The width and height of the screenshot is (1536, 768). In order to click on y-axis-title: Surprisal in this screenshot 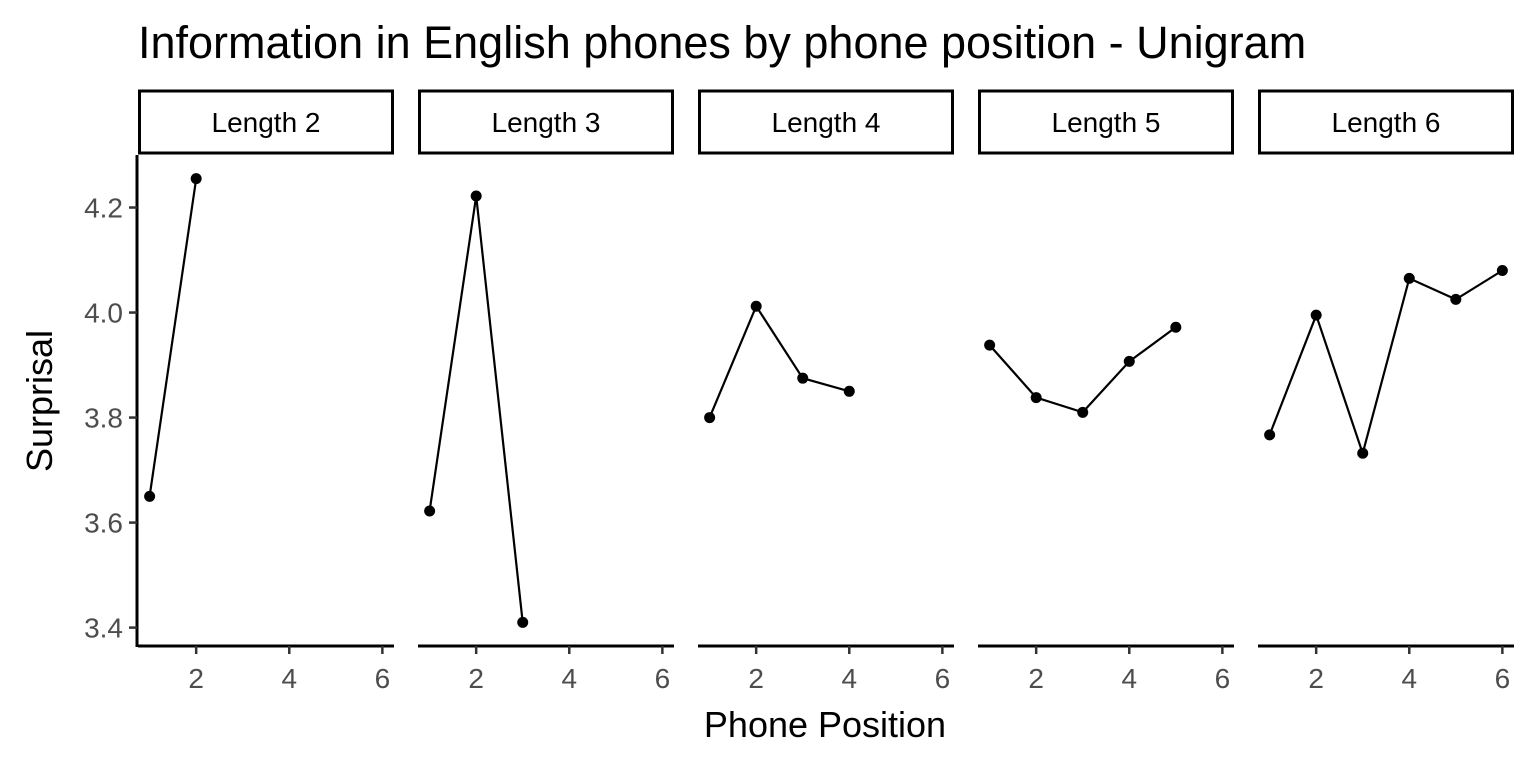, I will do `click(39, 401)`.